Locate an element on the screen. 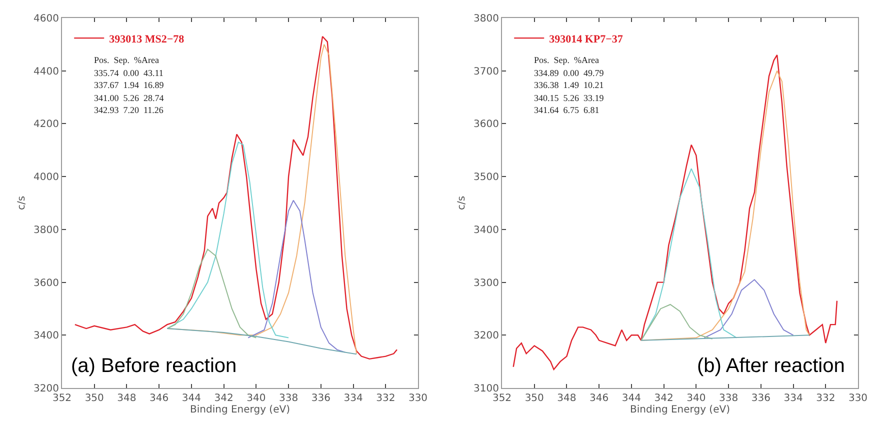 This screenshot has width=880, height=430. annotation: 334.89 0.00 49.79 is located at coordinates (569, 73).